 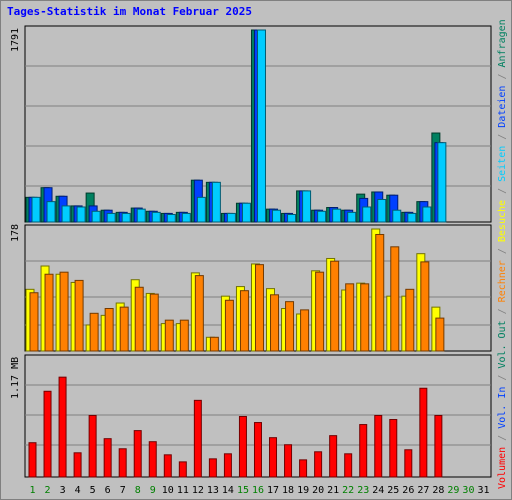 I want to click on y-max-label-2: 178, so click(x=15, y=233).